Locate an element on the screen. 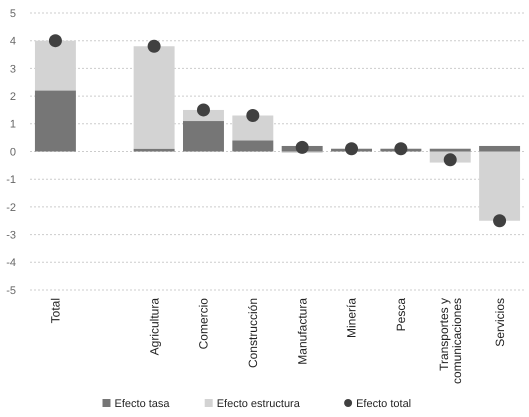  y-tick-label: 2 is located at coordinates (13, 96).